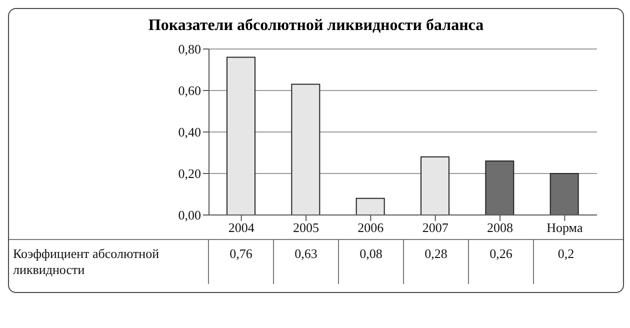 The image size is (630, 328). Describe the element at coordinates (189, 90) in the screenshot. I see `y-tick-label: 0,60` at that location.